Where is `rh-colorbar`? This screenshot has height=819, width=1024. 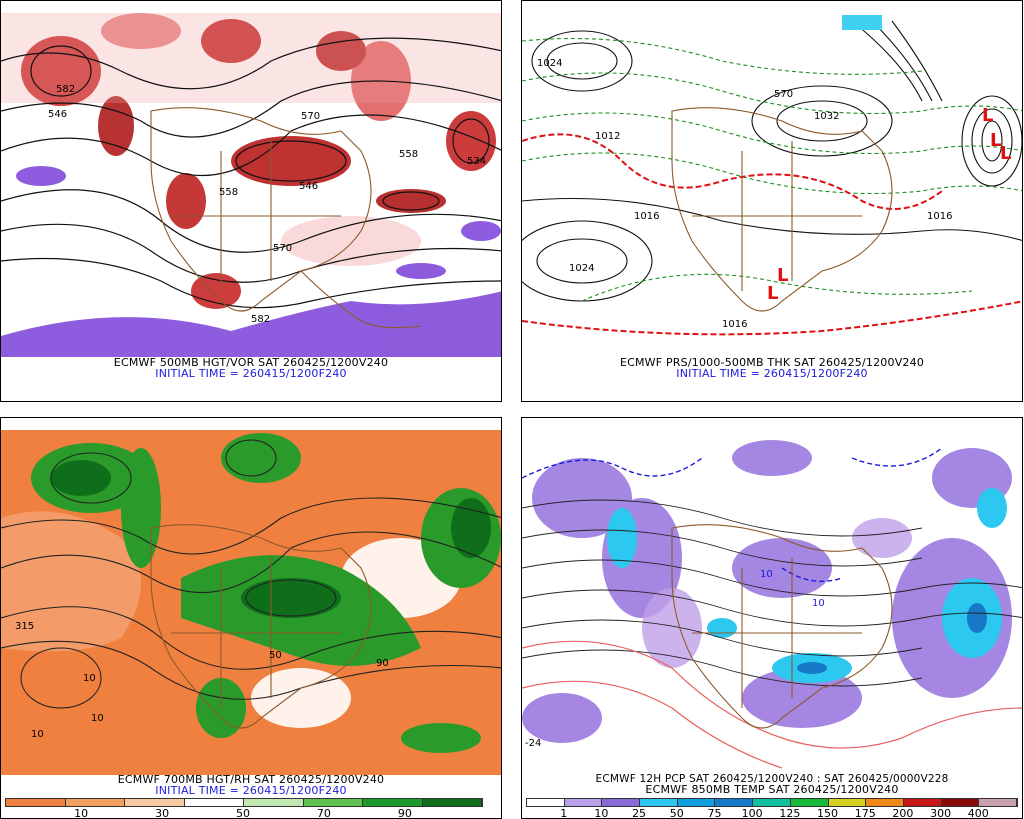
rh-colorbar is located at coordinates (244, 802).